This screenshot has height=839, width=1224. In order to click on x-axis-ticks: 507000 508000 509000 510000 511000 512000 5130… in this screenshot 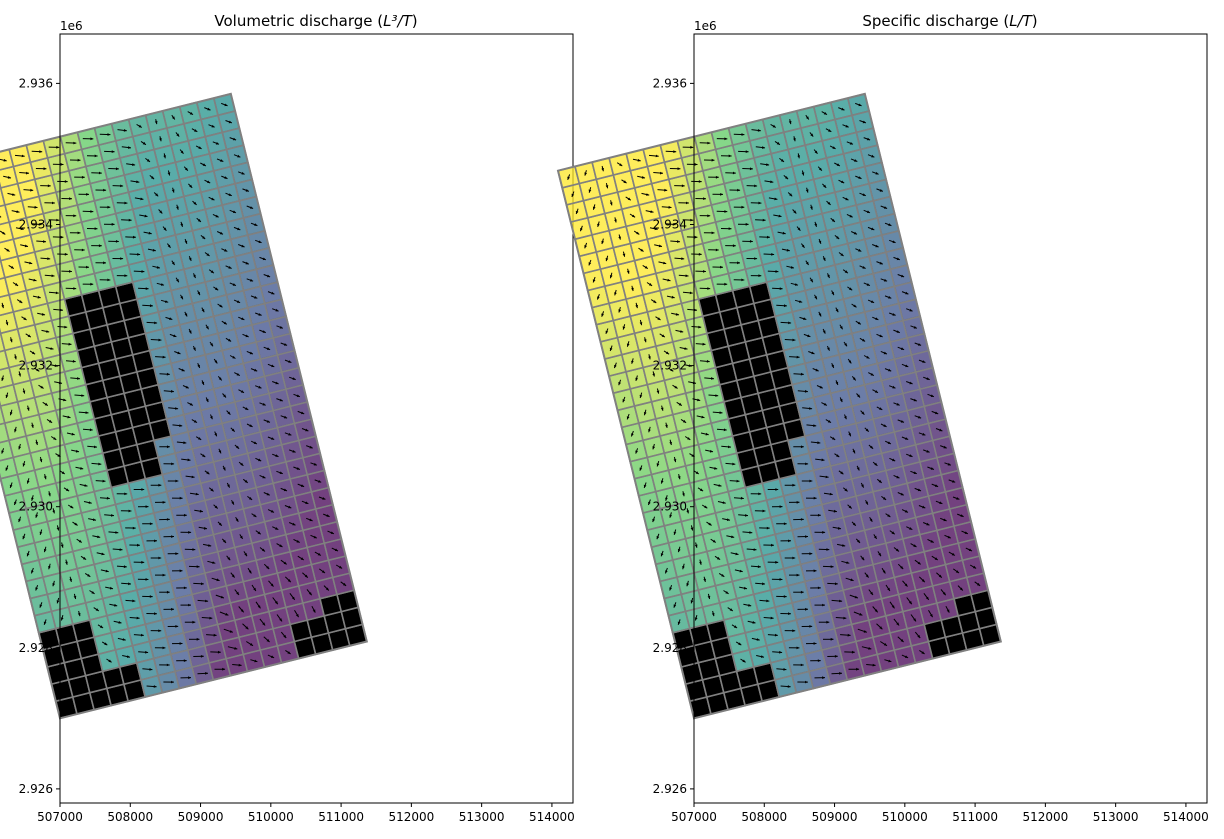, I will do `click(306, 813)`.